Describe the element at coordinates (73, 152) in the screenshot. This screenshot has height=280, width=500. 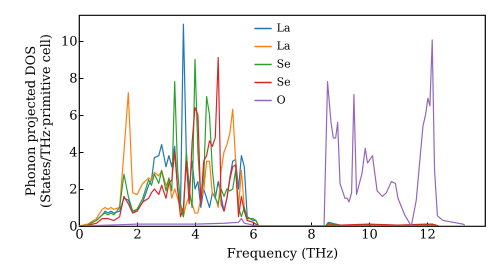
I see `y-tick-label: 4` at that location.